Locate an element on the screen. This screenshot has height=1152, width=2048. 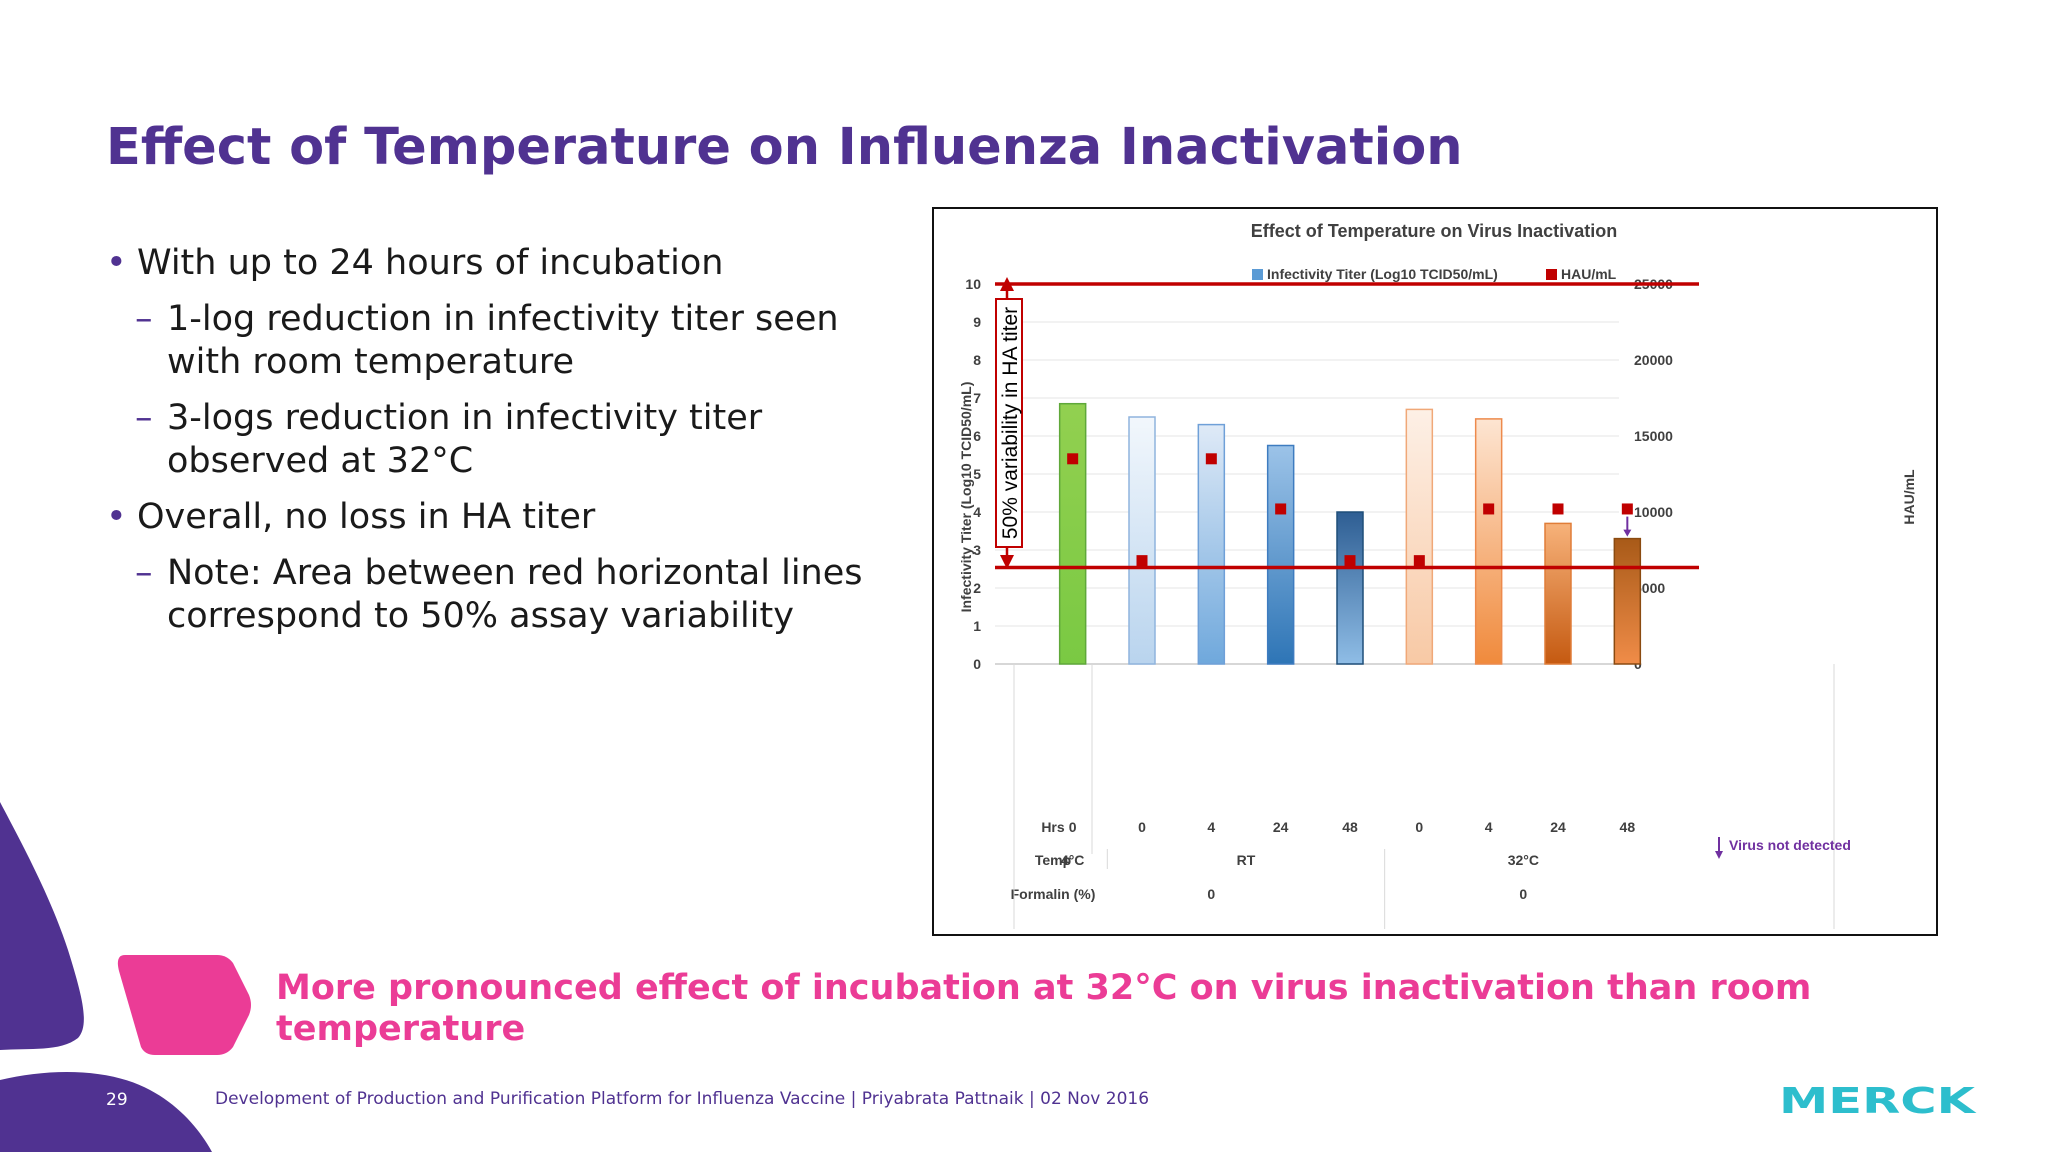
table-temp-label: 32°C is located at coordinates (1523, 860).